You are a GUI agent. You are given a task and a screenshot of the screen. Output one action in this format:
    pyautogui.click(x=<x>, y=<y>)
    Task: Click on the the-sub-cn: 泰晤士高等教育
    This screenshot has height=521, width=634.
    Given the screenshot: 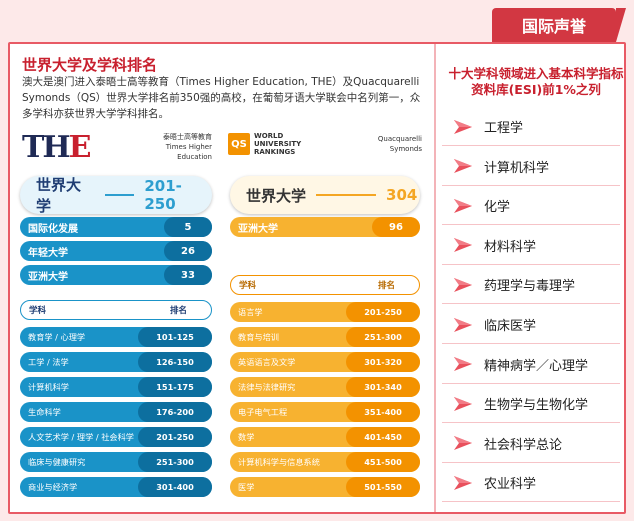 What is the action you would take?
    pyautogui.click(x=187, y=137)
    